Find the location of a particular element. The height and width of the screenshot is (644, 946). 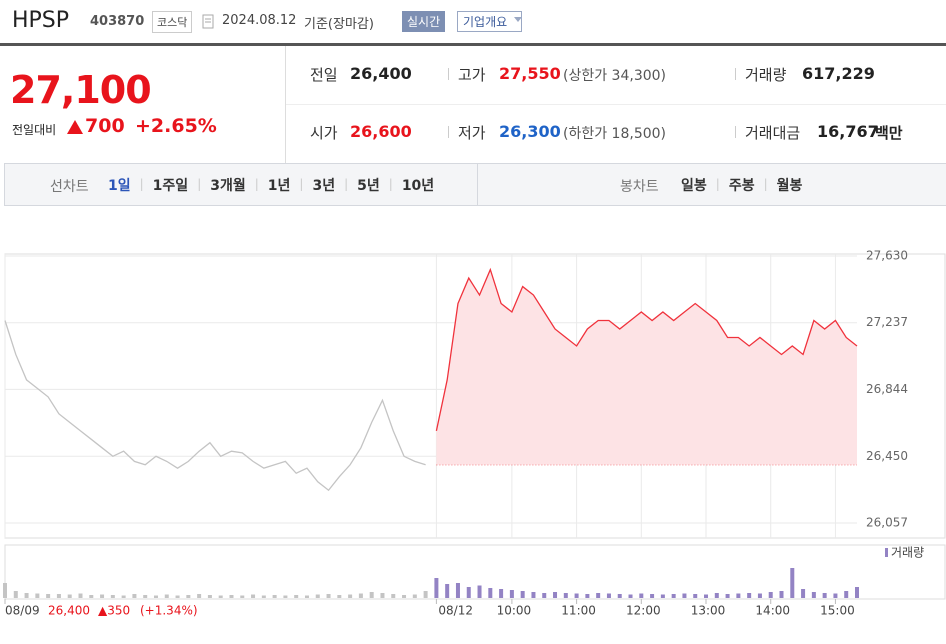

x-tick-label: 10:00 is located at coordinates (514, 611).